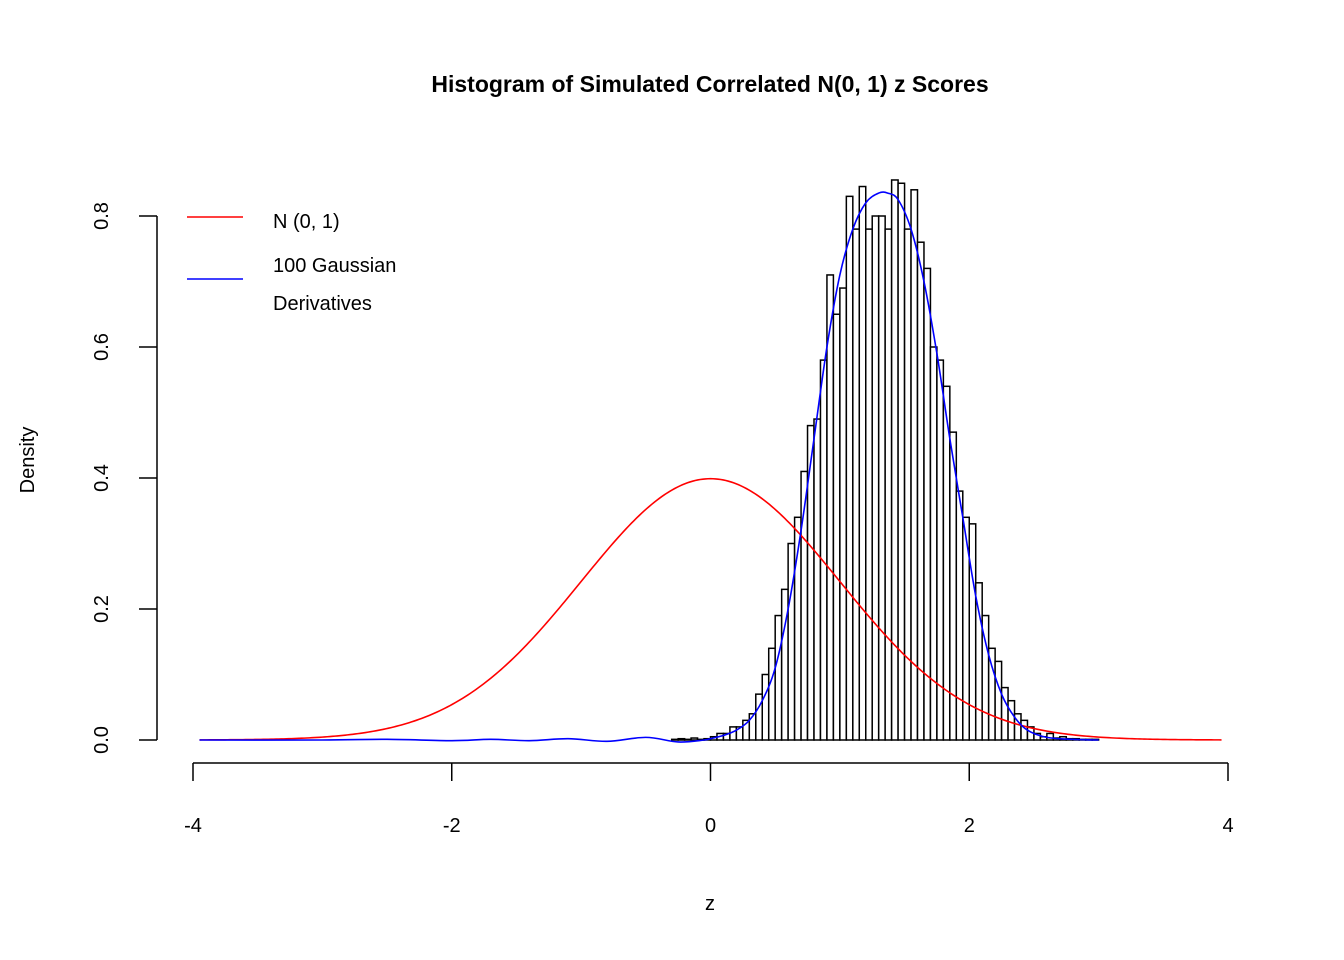 The height and width of the screenshot is (960, 1344). Describe the element at coordinates (334, 266) in the screenshot. I see `legend-label-gaussian-1: 100 Gaussian` at that location.